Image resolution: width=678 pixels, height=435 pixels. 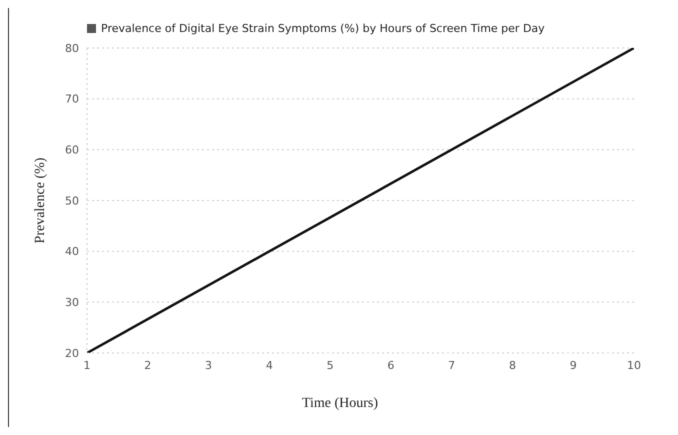 What do you see at coordinates (340, 404) in the screenshot?
I see `x-axis-title: Time (Hours)` at bounding box center [340, 404].